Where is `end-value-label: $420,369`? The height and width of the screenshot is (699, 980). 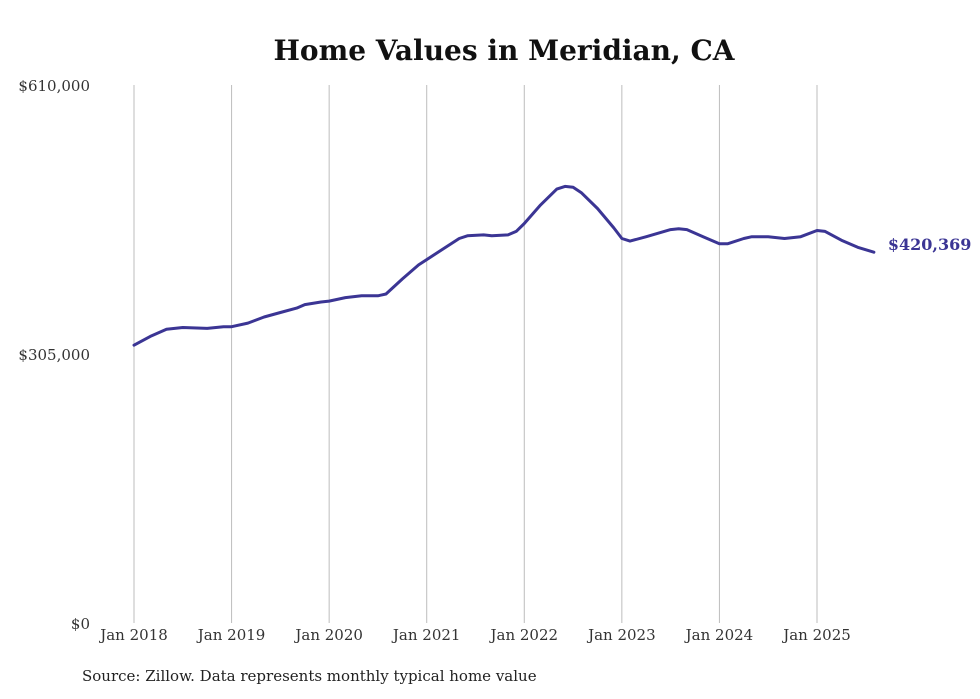
end-value-label: $420,369 is located at coordinates (930, 244).